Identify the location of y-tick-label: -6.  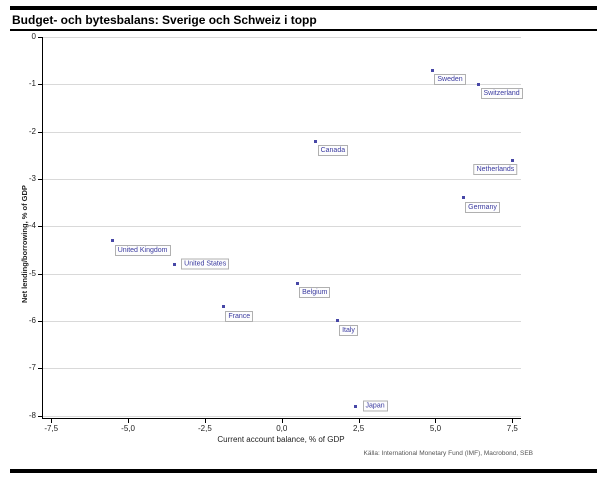
(32, 320).